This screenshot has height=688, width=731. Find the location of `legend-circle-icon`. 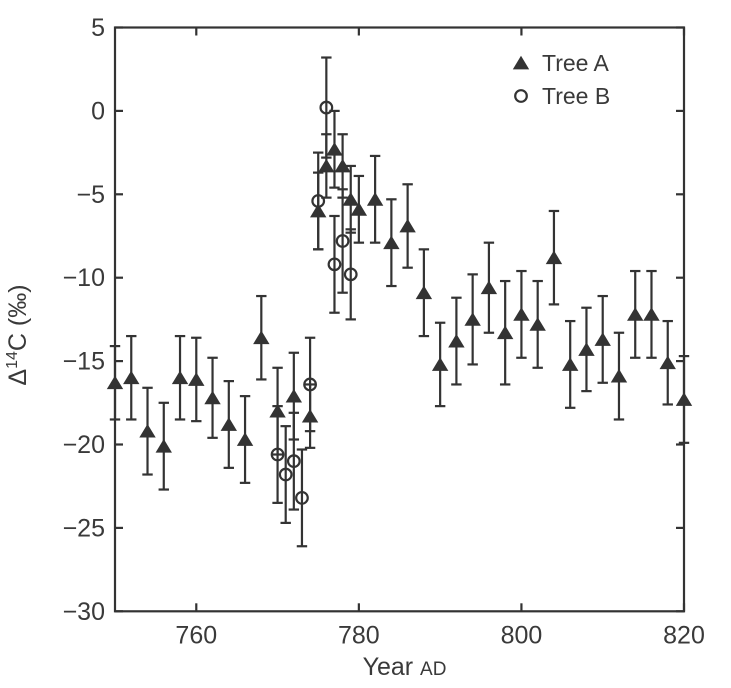

legend-circle-icon is located at coordinates (521, 96).